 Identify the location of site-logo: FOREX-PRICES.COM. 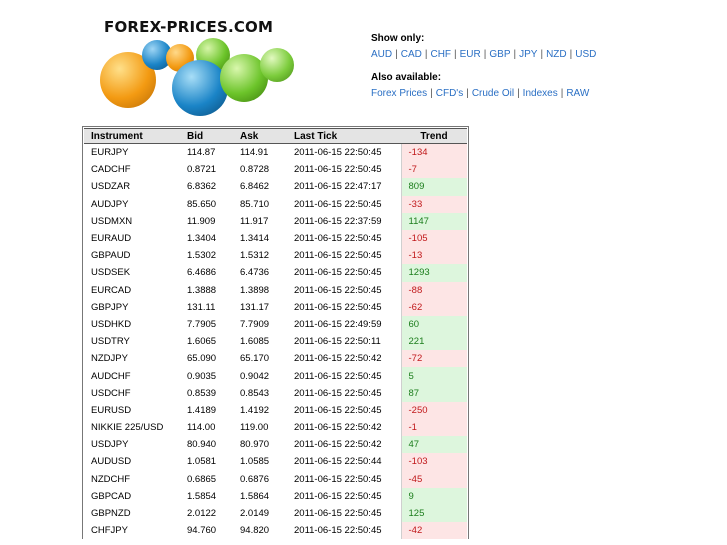
(201, 70).